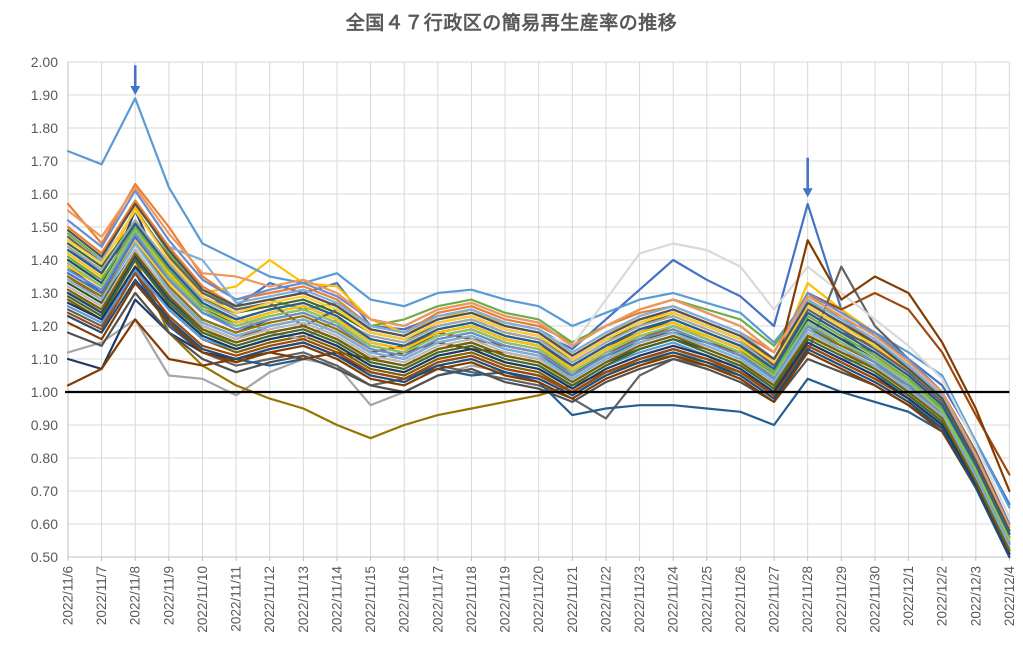 This screenshot has width=1023, height=656. Describe the element at coordinates (404, 599) in the screenshot. I see `x-axis-tick-label: 2022/11/16` at that location.